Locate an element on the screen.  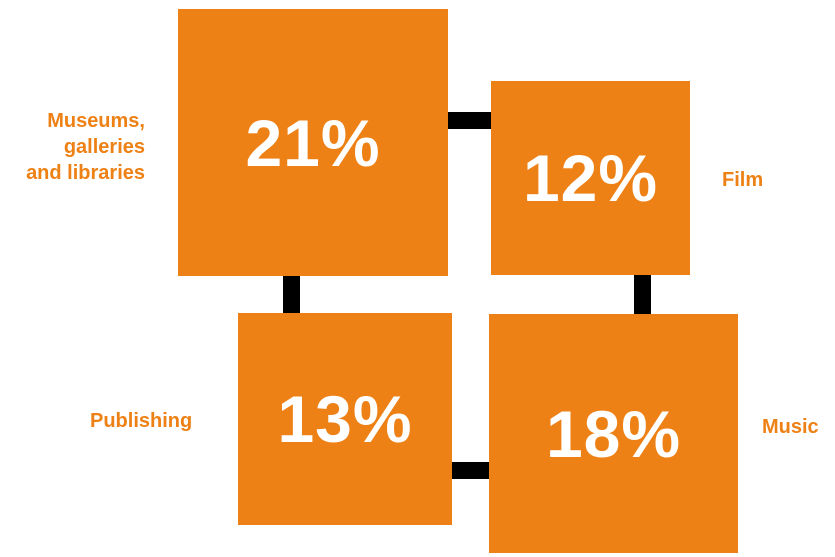
segment-box-film: 12% is located at coordinates (590, 178).